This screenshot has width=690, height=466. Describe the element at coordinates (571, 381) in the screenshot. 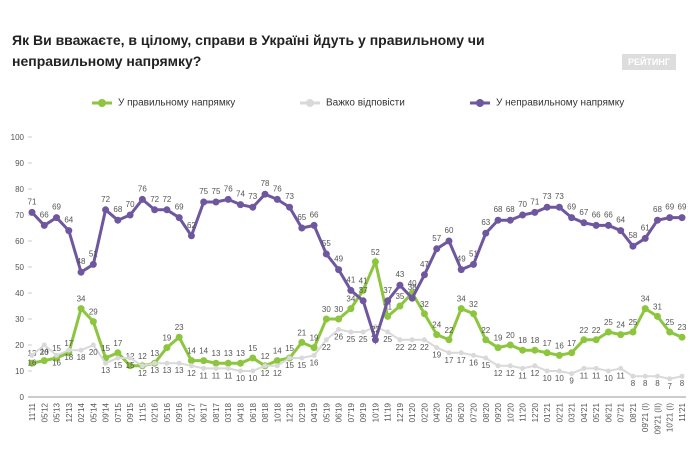

I see `data-label: 9` at that location.